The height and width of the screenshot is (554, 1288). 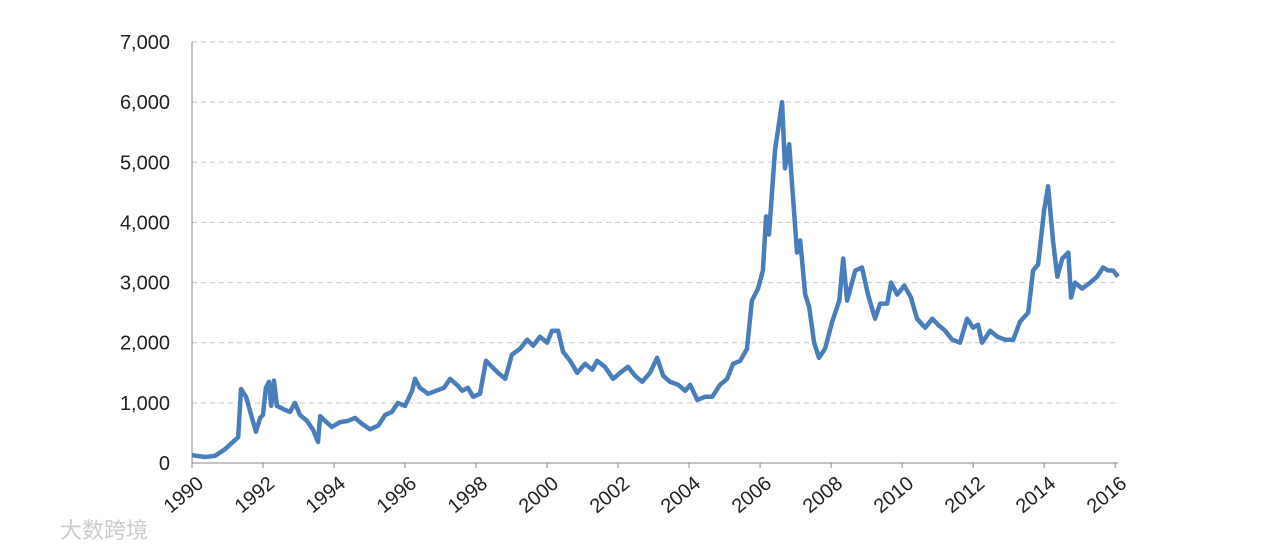 I want to click on x-tick-label: 2016, so click(x=1107, y=494).